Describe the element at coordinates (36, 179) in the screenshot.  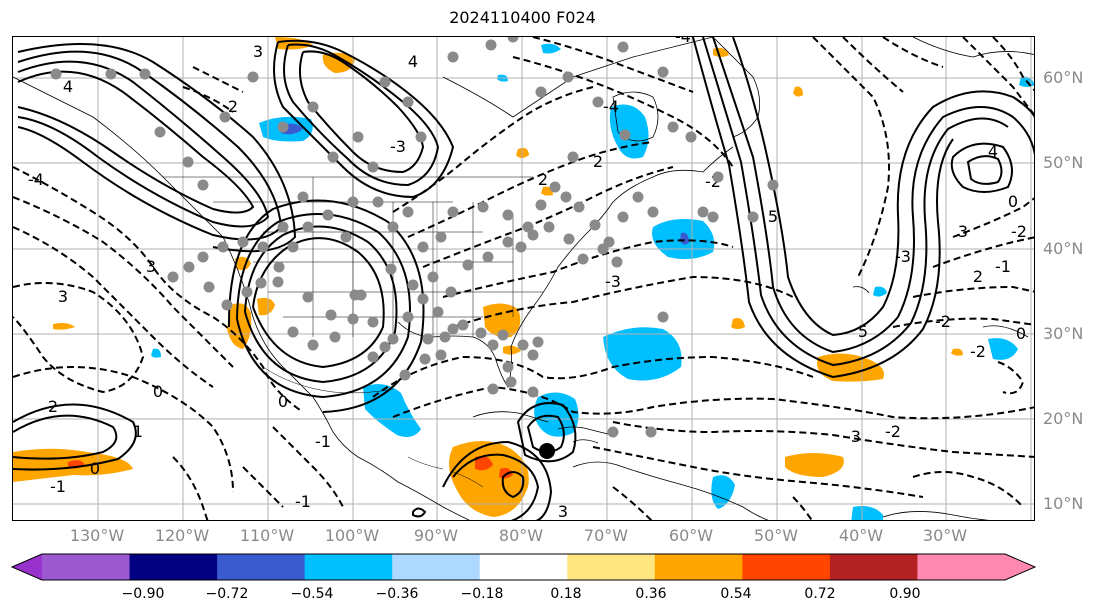
I see `contour-label: -4` at that location.